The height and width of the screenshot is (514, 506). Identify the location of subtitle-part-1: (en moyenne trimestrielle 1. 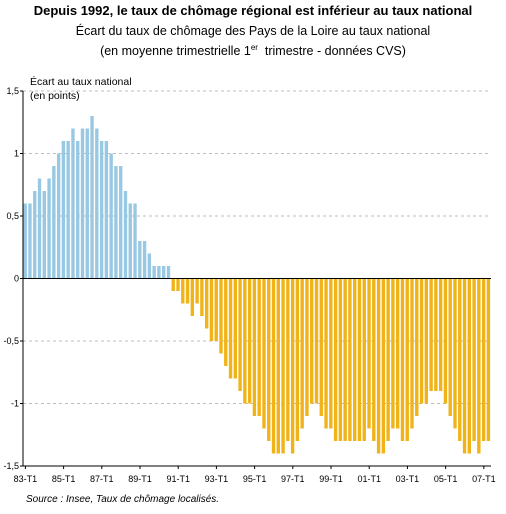
(175, 51).